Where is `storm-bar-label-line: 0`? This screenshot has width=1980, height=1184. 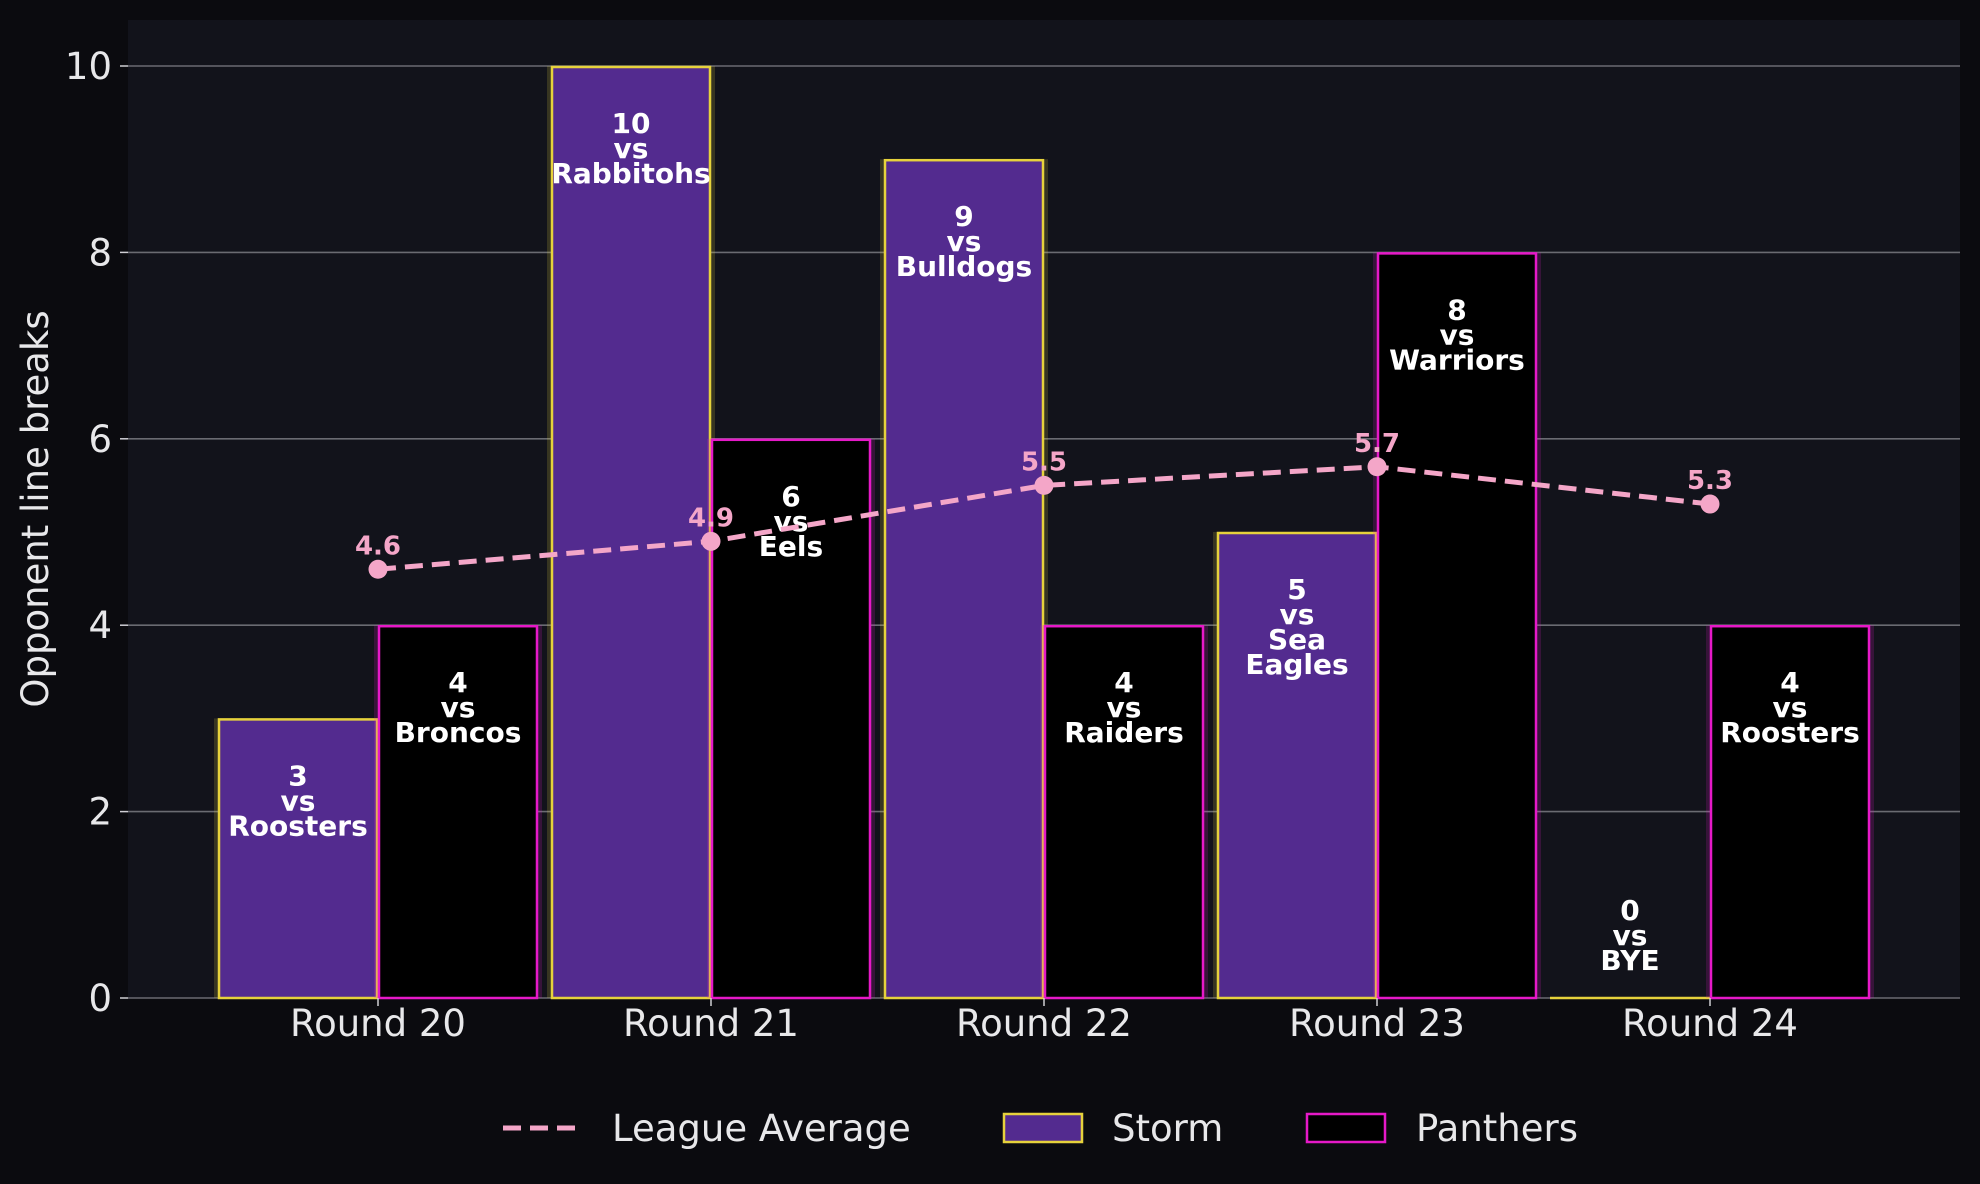
storm-bar-label-line: 0 is located at coordinates (1629, 910).